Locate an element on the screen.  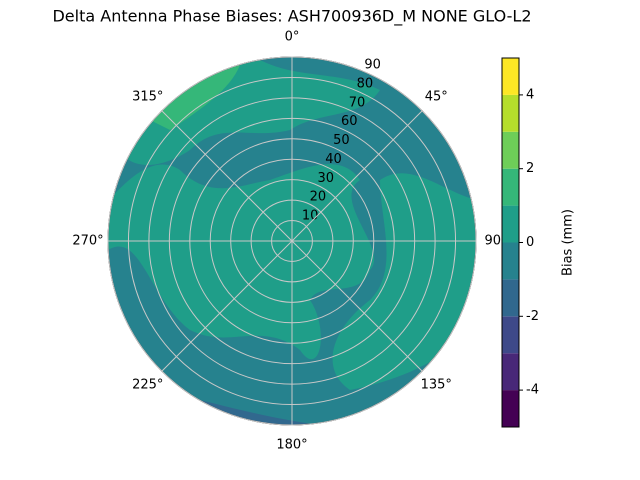
colorbar-tick-label: -2 is located at coordinates (532, 316).